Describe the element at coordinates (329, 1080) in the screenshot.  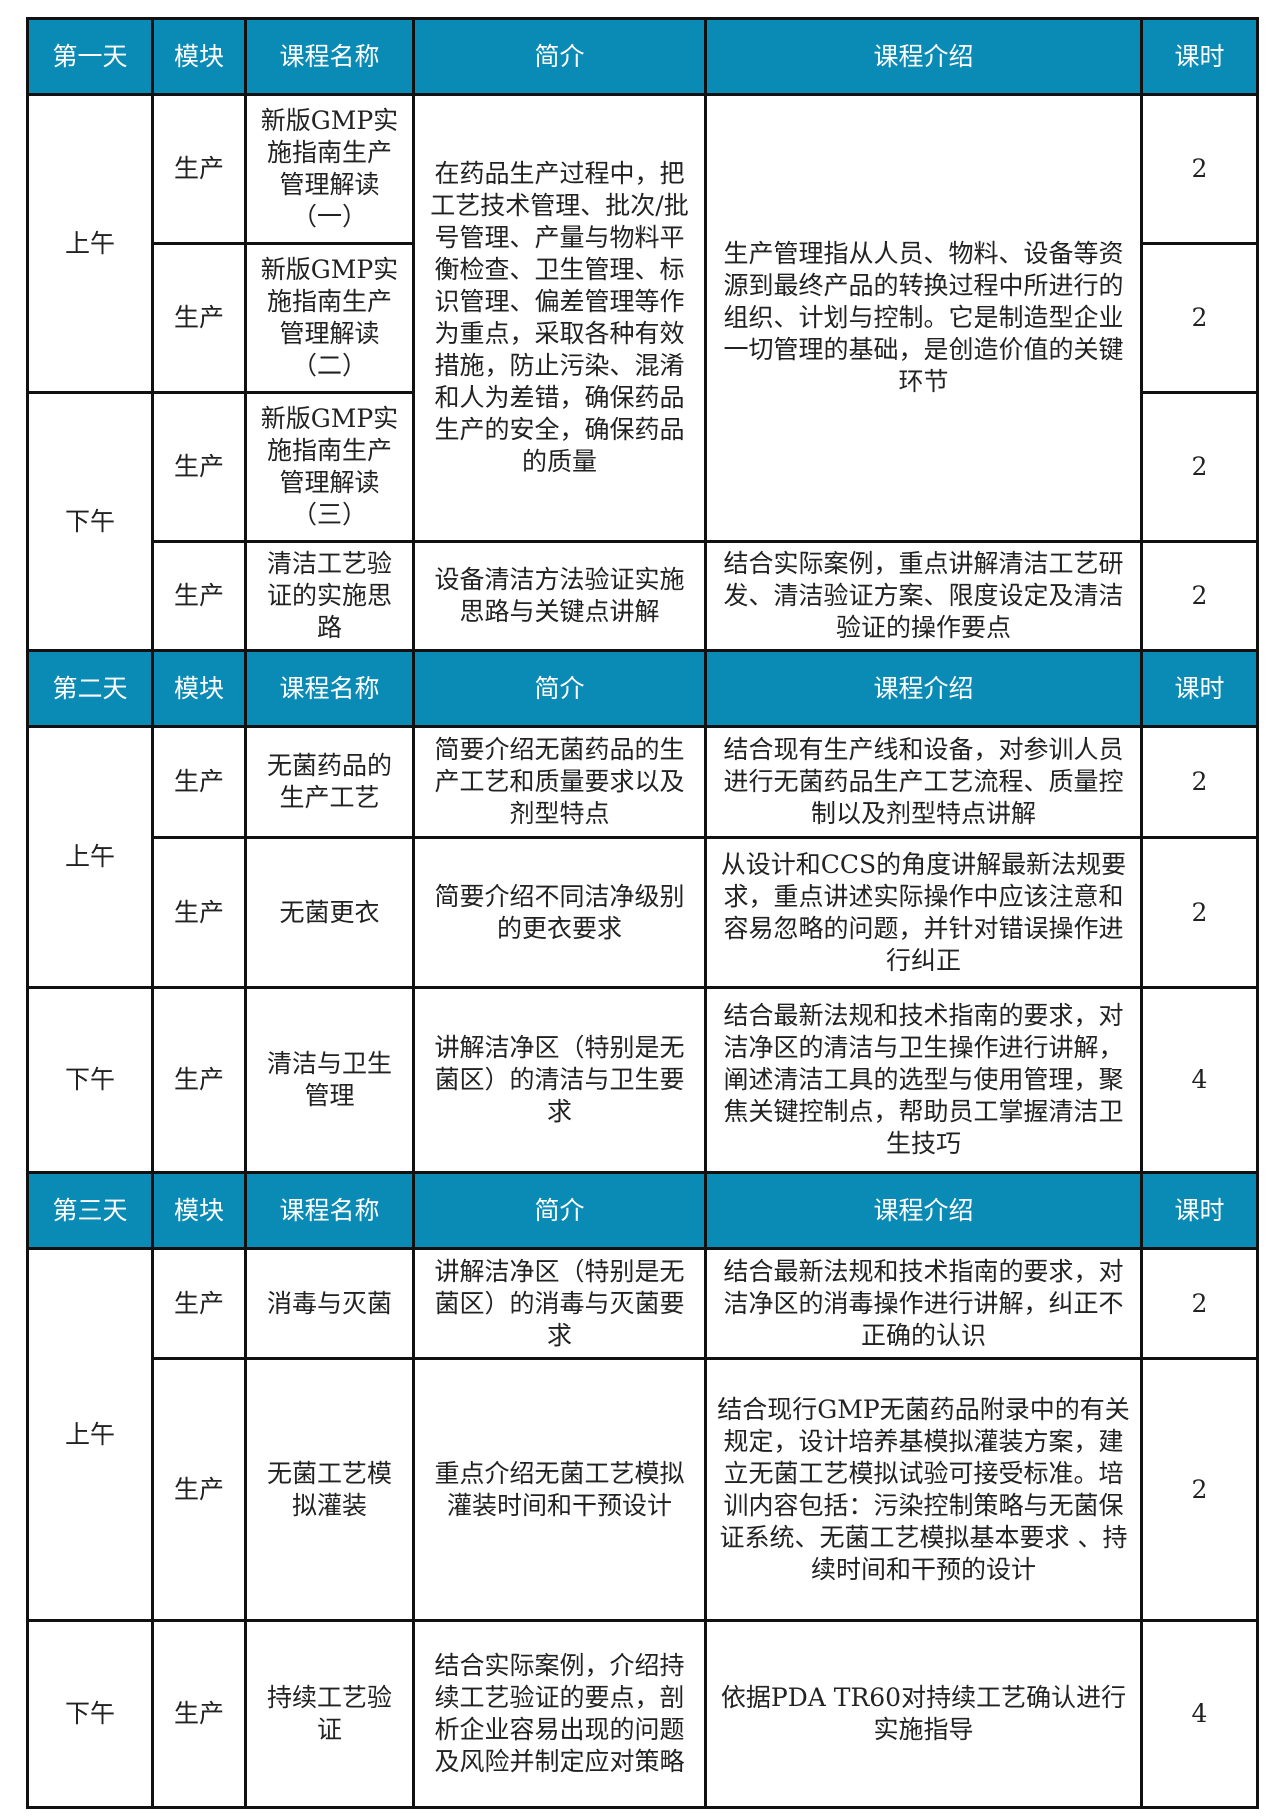
I see `course-name-cell: 清洁与卫生管理` at that location.